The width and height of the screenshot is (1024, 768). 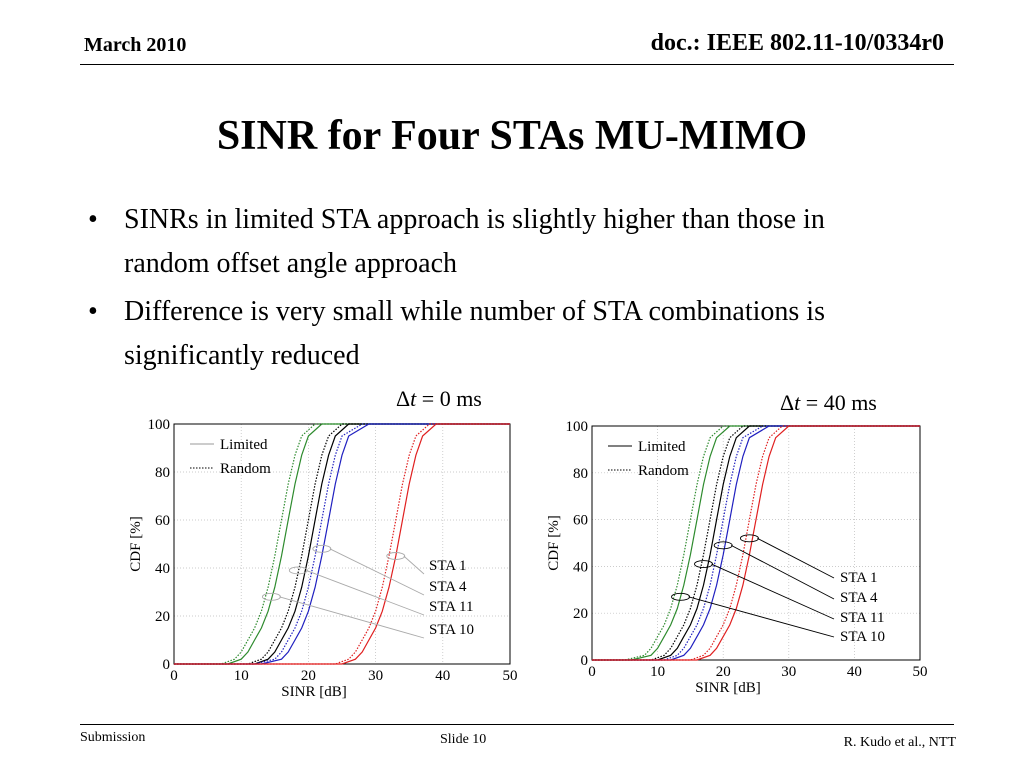 I want to click on chart-title-rest: = 40 ms, so click(x=838, y=402).